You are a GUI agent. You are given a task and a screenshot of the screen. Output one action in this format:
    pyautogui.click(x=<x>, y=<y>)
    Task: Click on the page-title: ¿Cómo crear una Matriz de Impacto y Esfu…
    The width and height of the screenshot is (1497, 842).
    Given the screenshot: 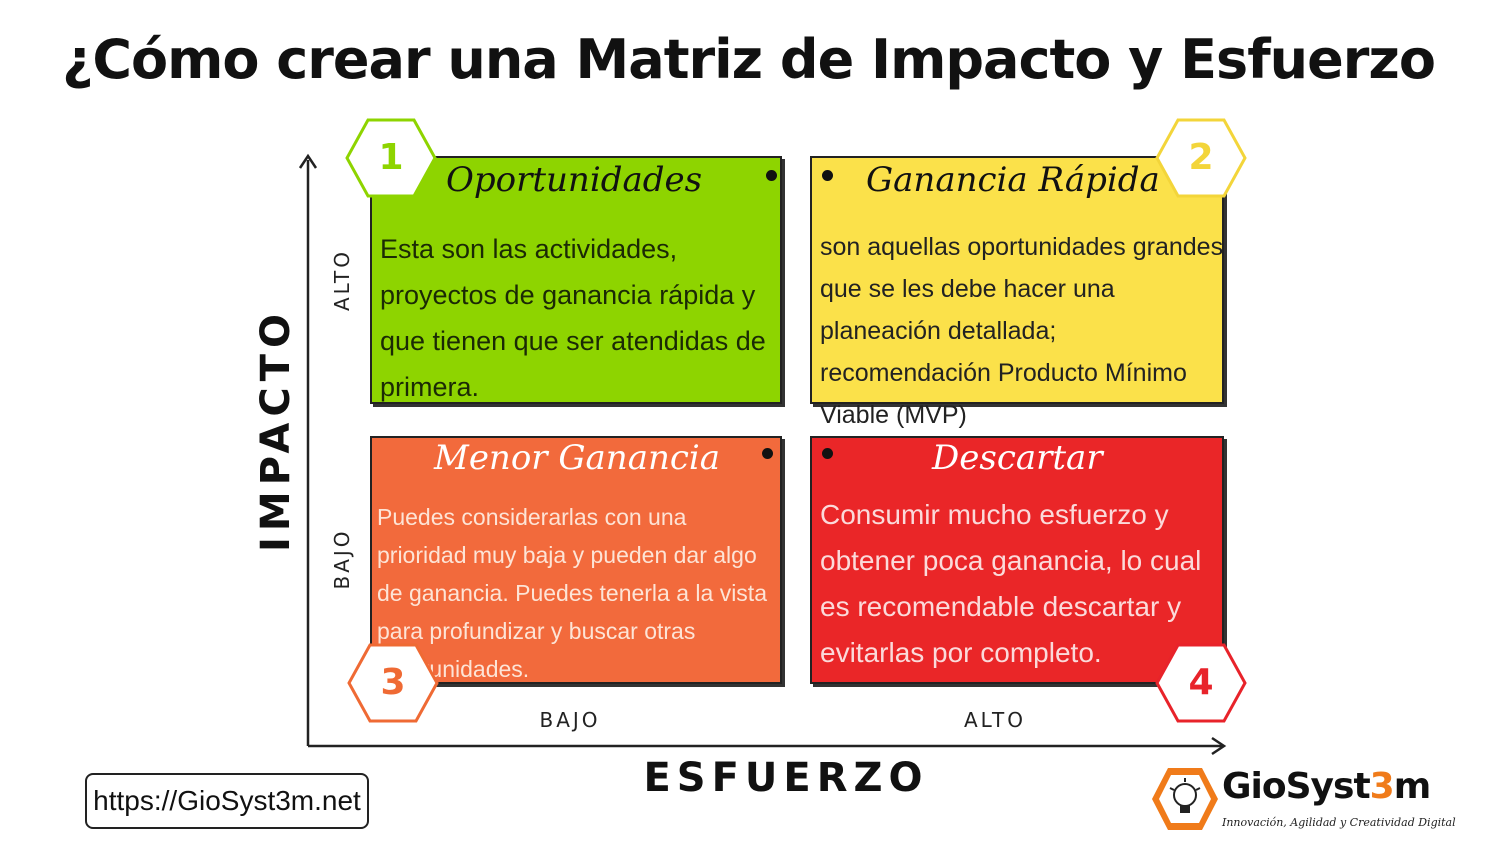 What is the action you would take?
    pyautogui.click(x=748, y=59)
    